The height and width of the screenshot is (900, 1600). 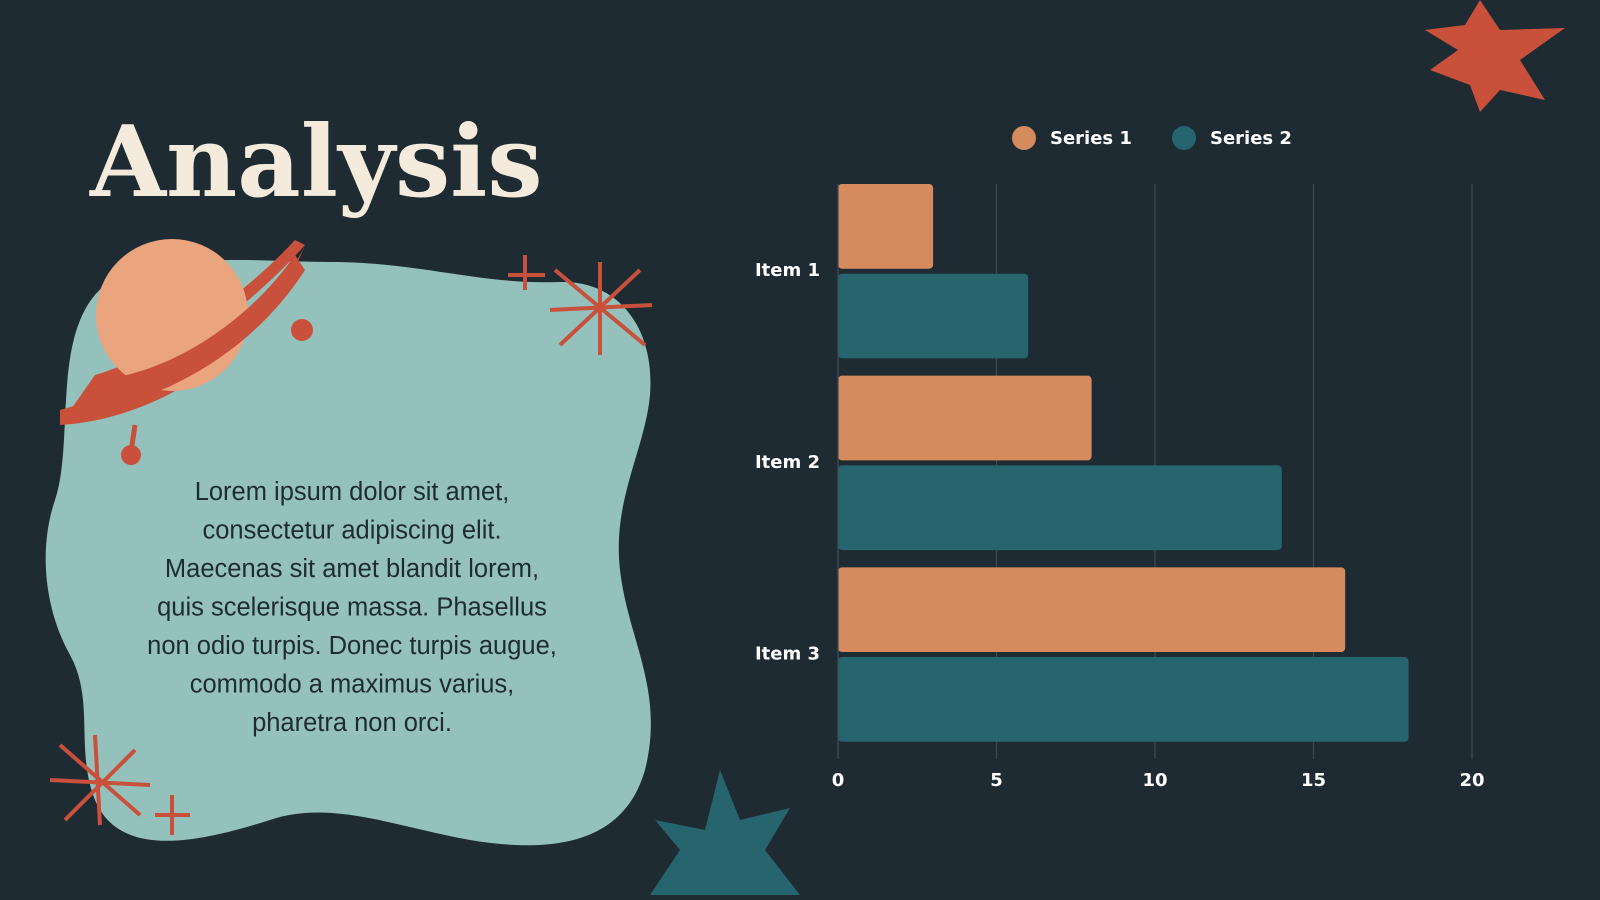 I want to click on x-tick-label: 5, so click(x=996, y=780).